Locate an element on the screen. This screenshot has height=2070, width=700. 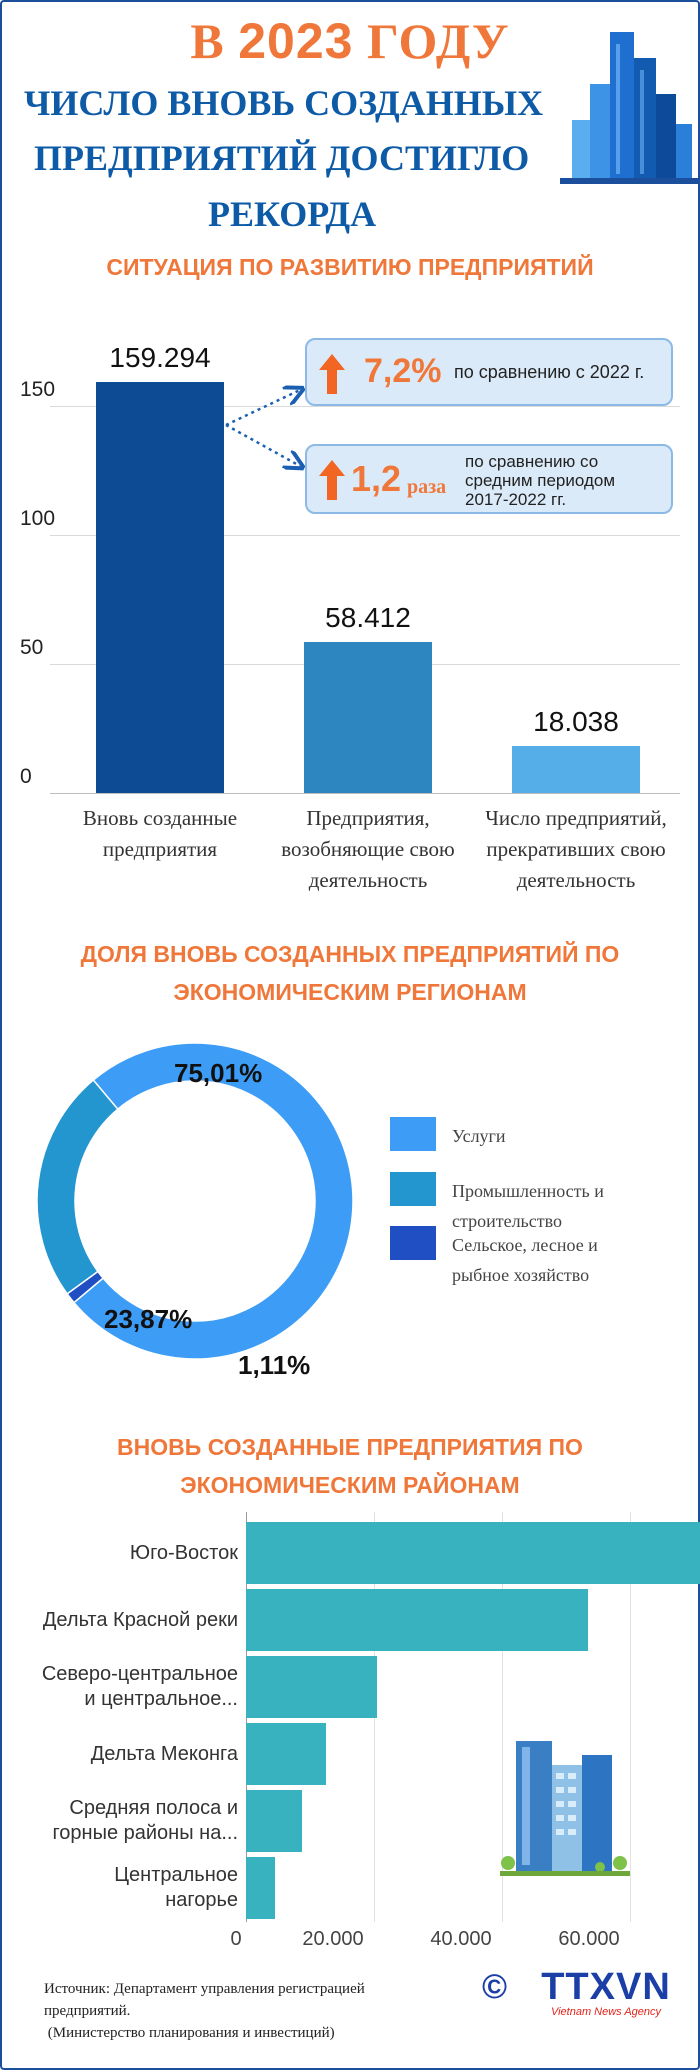
callout-value: 7,2% is located at coordinates (403, 371).